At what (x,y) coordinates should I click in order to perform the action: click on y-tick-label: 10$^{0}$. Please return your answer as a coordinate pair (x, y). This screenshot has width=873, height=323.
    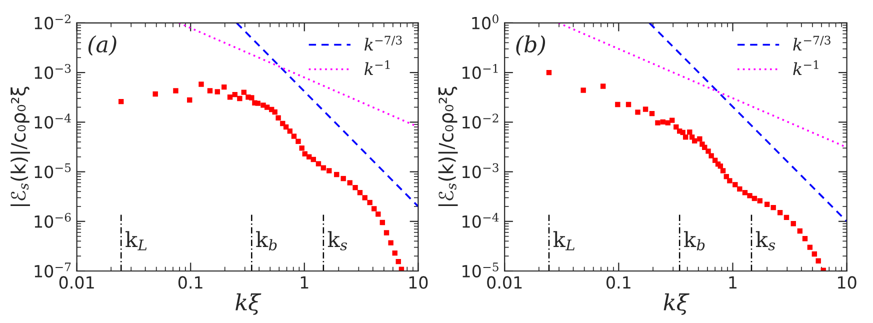
    Looking at the image, I should click on (485, 22).